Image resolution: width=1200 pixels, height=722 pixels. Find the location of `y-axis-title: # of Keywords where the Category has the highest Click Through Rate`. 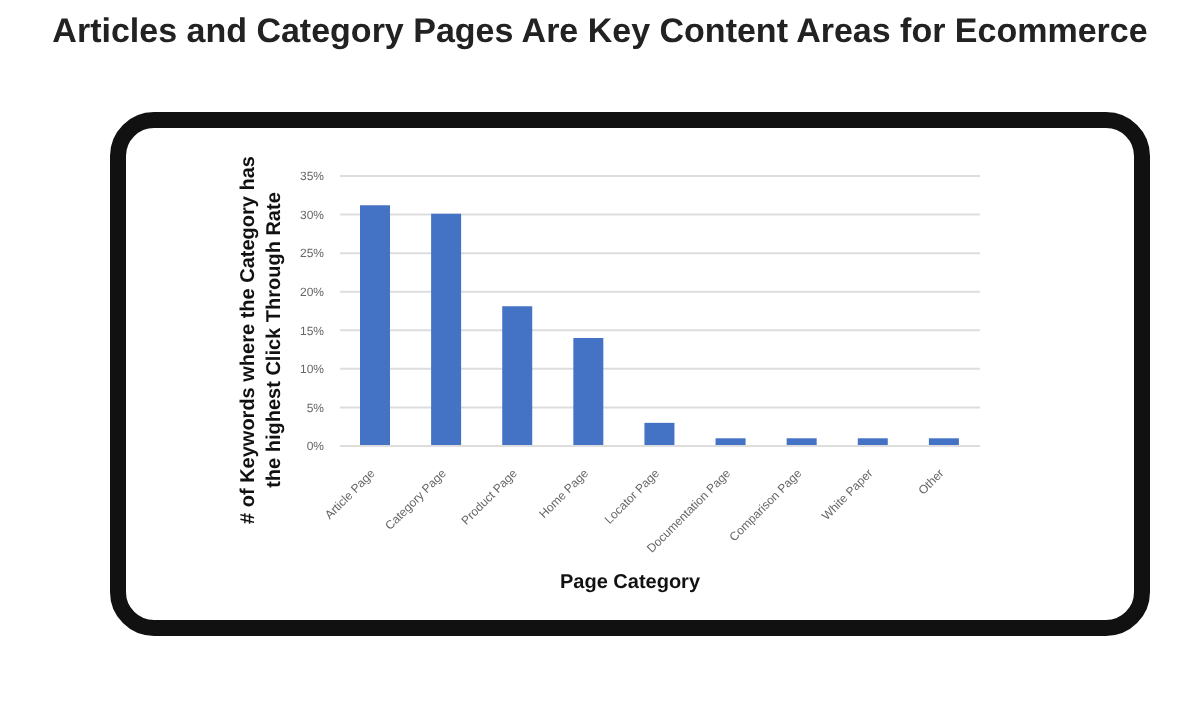

y-axis-title: # of Keywords where the Category has the highest Click Through Rate is located at coordinates (262, 340).